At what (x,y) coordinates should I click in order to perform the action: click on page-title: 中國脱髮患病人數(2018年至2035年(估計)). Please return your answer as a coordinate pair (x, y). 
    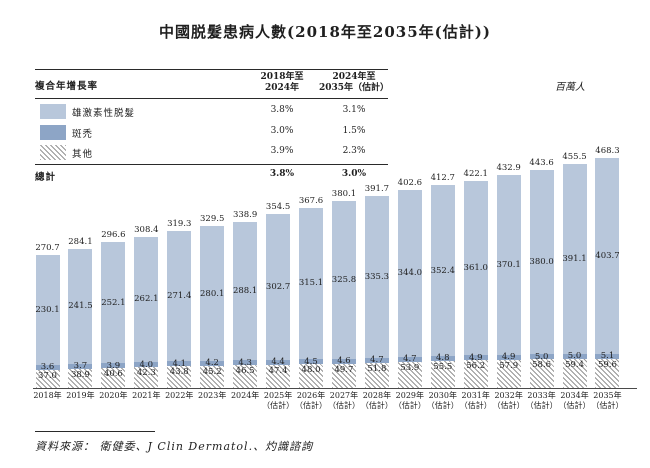
    Looking at the image, I should click on (325, 32).